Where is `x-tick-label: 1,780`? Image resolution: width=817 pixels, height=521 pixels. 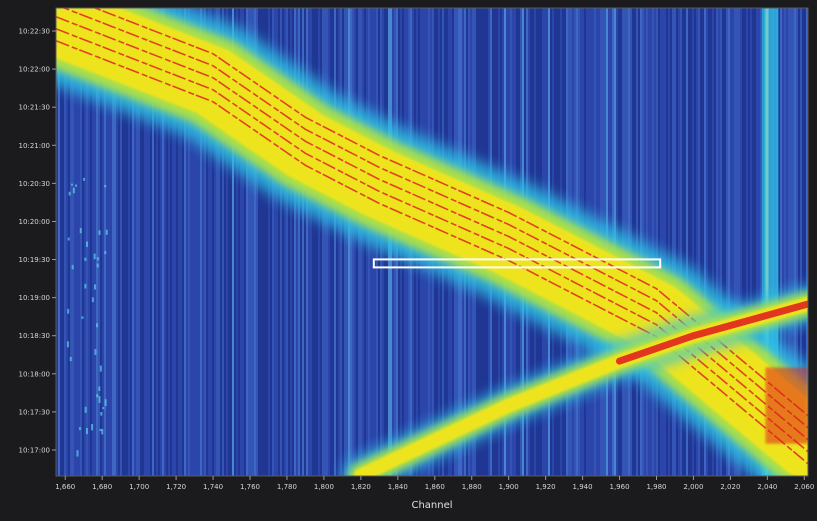 x-tick-label: 1,780 is located at coordinates (287, 487).